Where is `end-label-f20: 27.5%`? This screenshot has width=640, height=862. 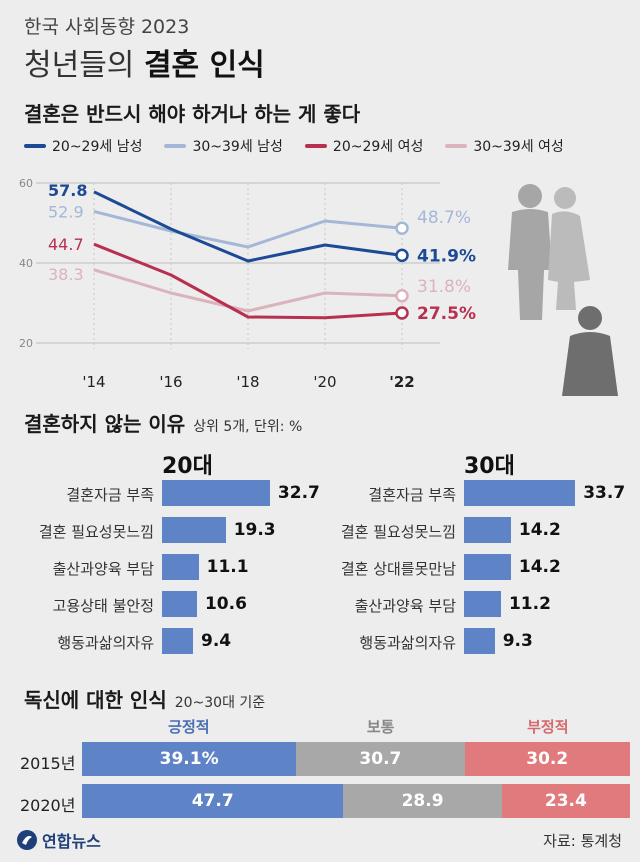
end-label-f20: 27.5% is located at coordinates (446, 314).